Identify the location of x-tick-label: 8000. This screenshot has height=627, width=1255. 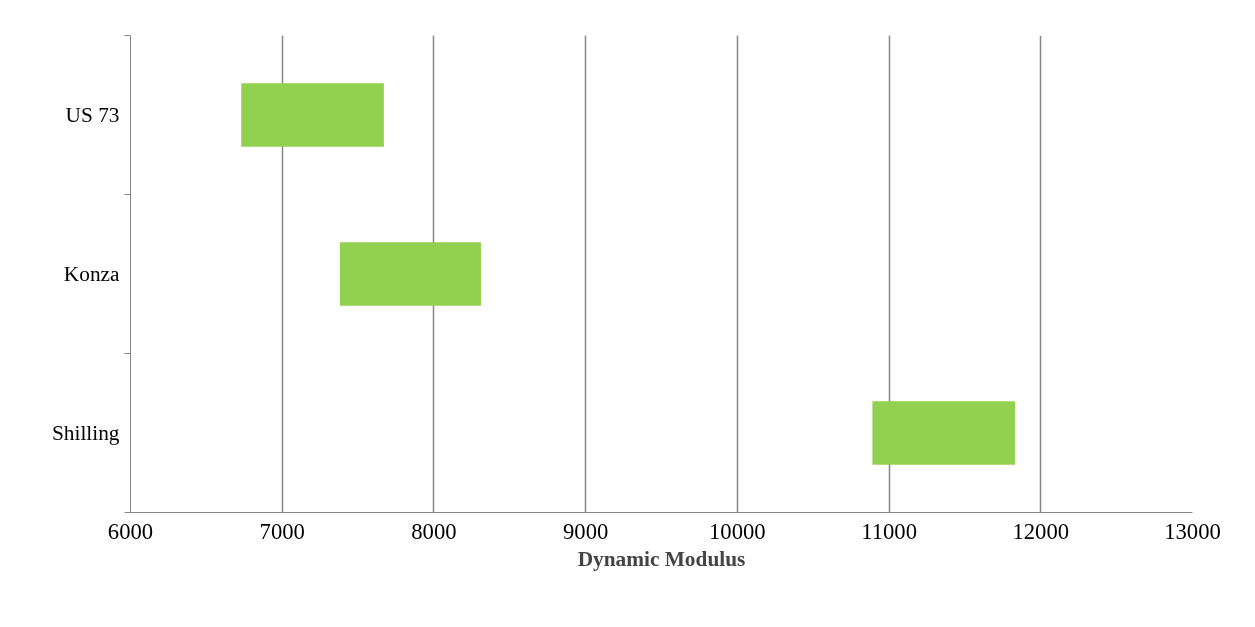
(434, 531).